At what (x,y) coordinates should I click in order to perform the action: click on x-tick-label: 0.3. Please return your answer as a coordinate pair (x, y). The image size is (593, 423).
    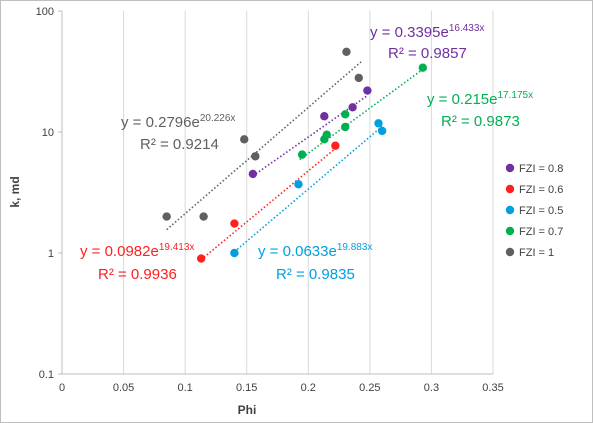
    Looking at the image, I should click on (431, 388).